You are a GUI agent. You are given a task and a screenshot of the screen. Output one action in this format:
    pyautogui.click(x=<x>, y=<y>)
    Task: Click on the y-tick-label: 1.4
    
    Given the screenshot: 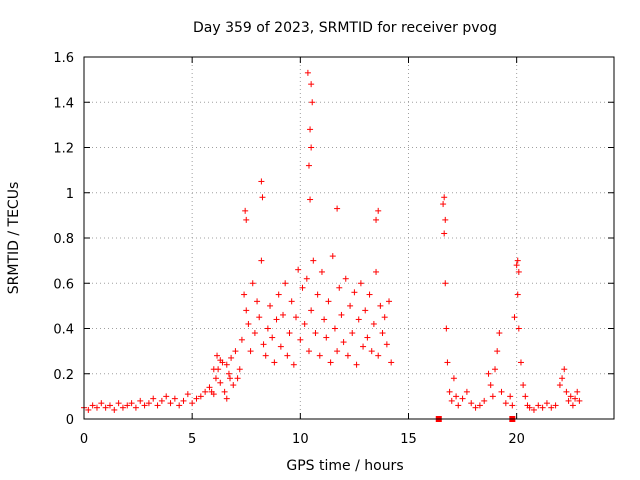 What is the action you would take?
    pyautogui.click(x=63, y=103)
    